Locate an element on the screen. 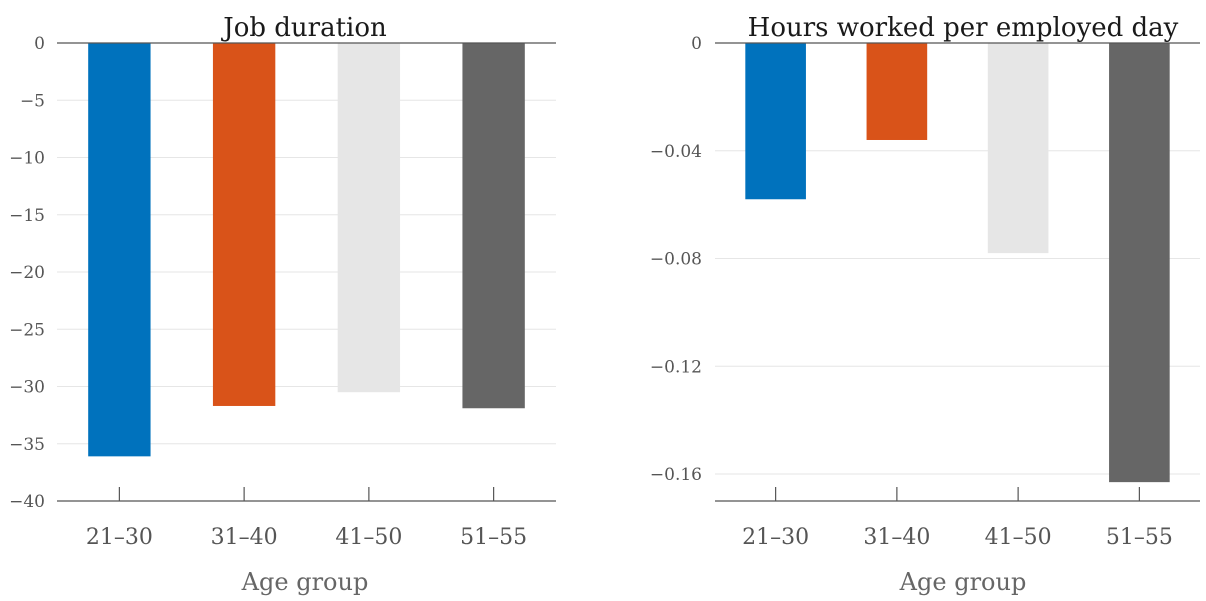 The image size is (1206, 601). y-tick-label: −0.16 is located at coordinates (676, 475).